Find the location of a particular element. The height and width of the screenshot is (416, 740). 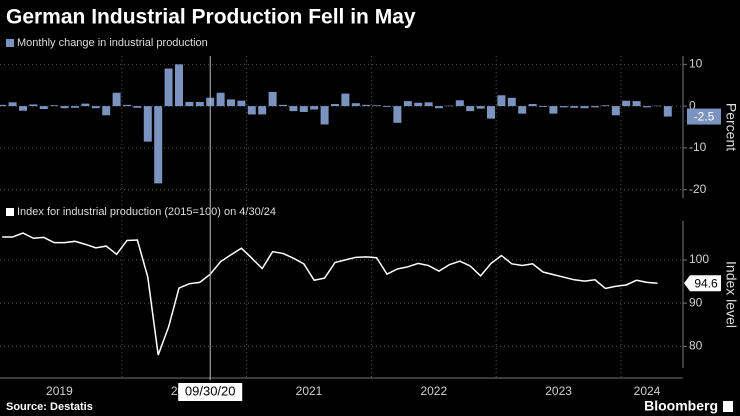

last-value-label: -2.5 is located at coordinates (704, 117).